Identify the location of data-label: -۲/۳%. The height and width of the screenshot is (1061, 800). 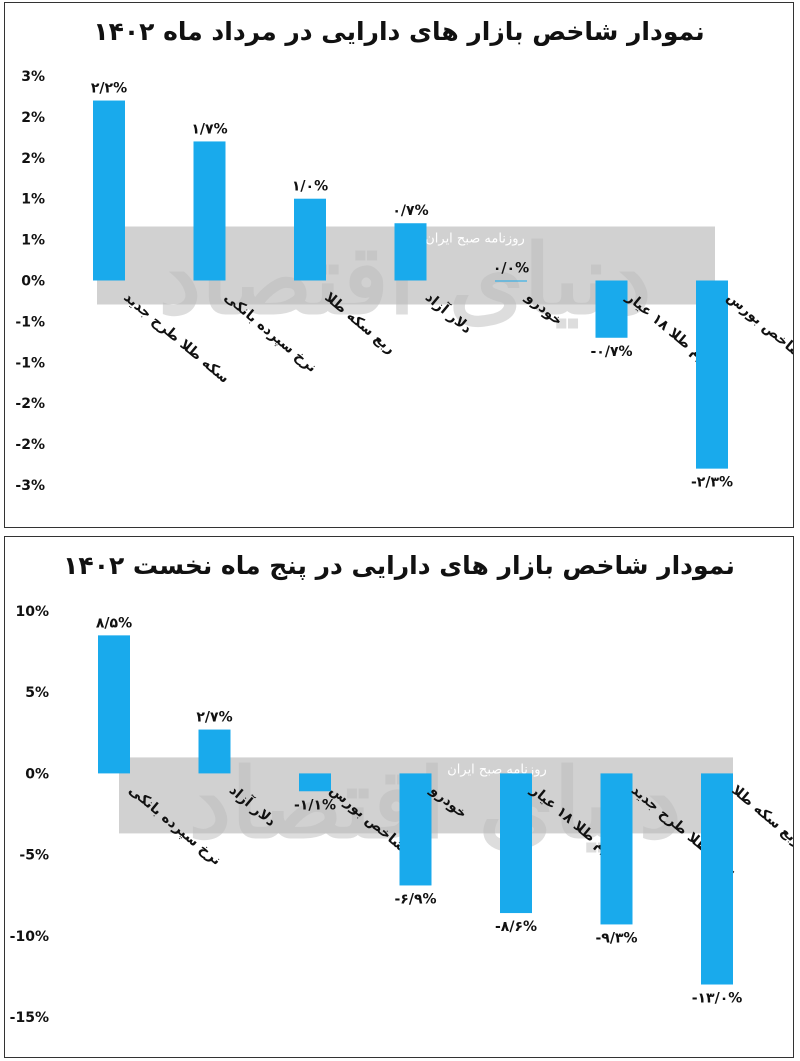
(712, 483).